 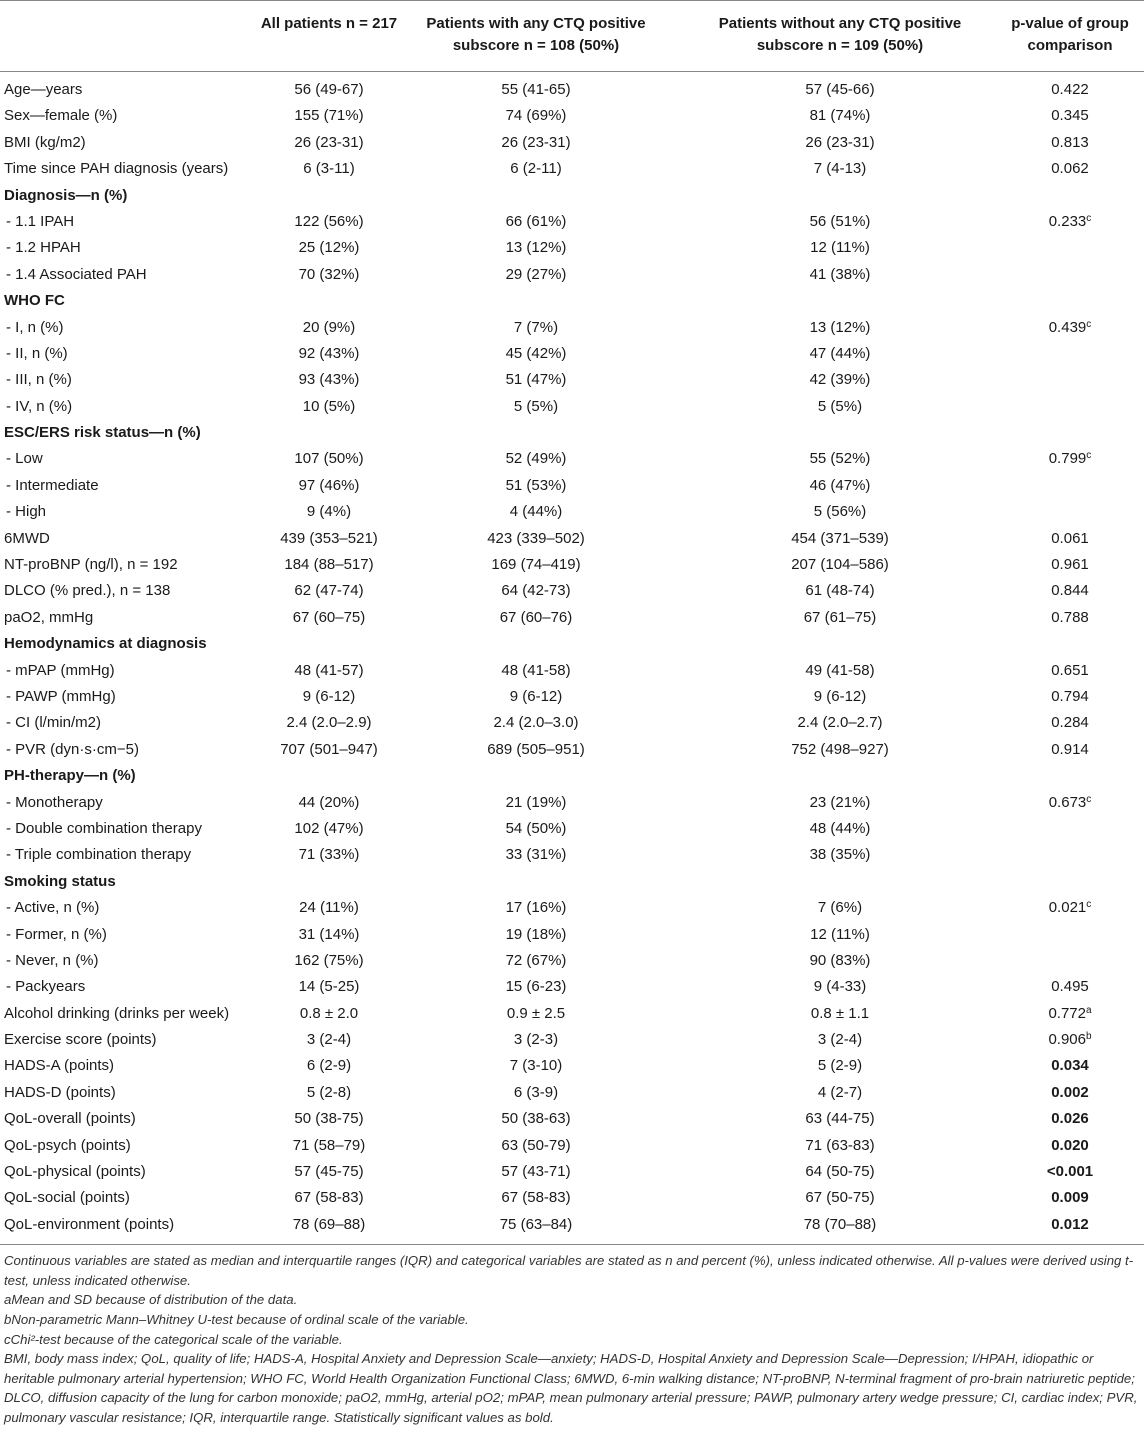 What do you see at coordinates (1088, 1010) in the screenshot?
I see `footnote-marker: a` at bounding box center [1088, 1010].